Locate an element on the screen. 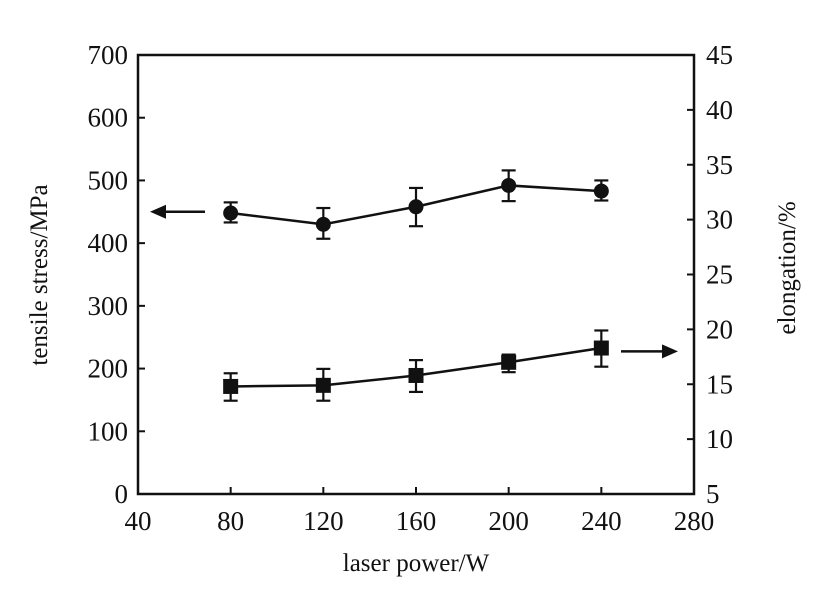 Image resolution: width=827 pixels, height=592 pixels. x-tick-label: 280 is located at coordinates (694, 521).